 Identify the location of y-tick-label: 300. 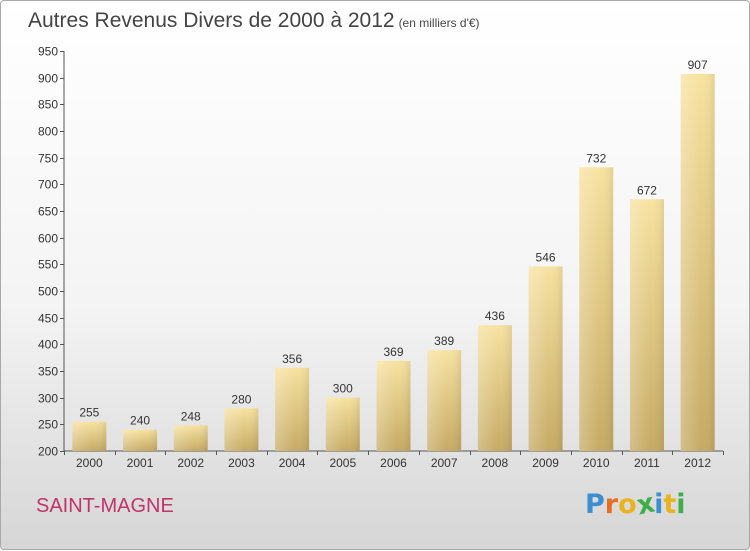
(48, 399).